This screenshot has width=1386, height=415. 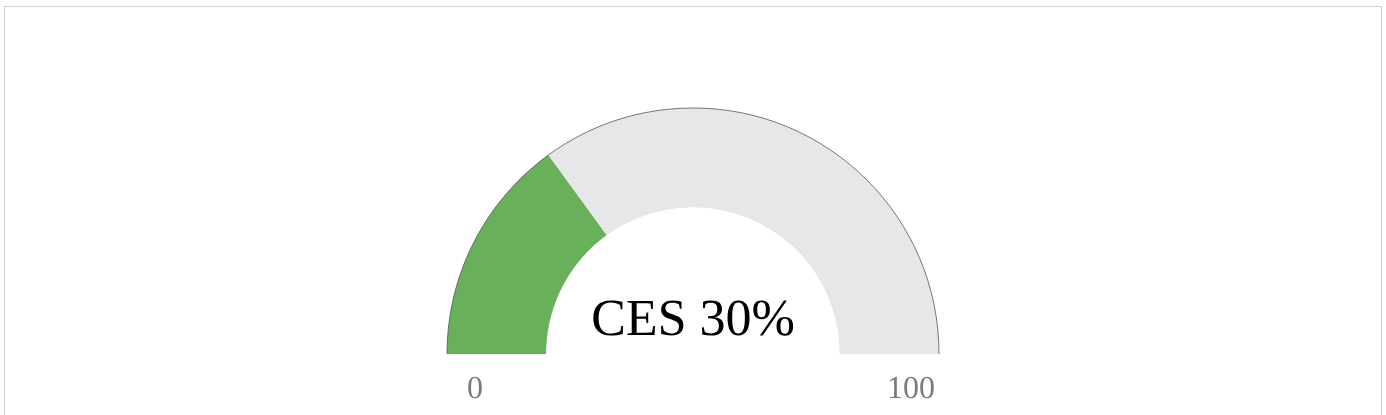 What do you see at coordinates (475, 387) in the screenshot?
I see `text: 0` at bounding box center [475, 387].